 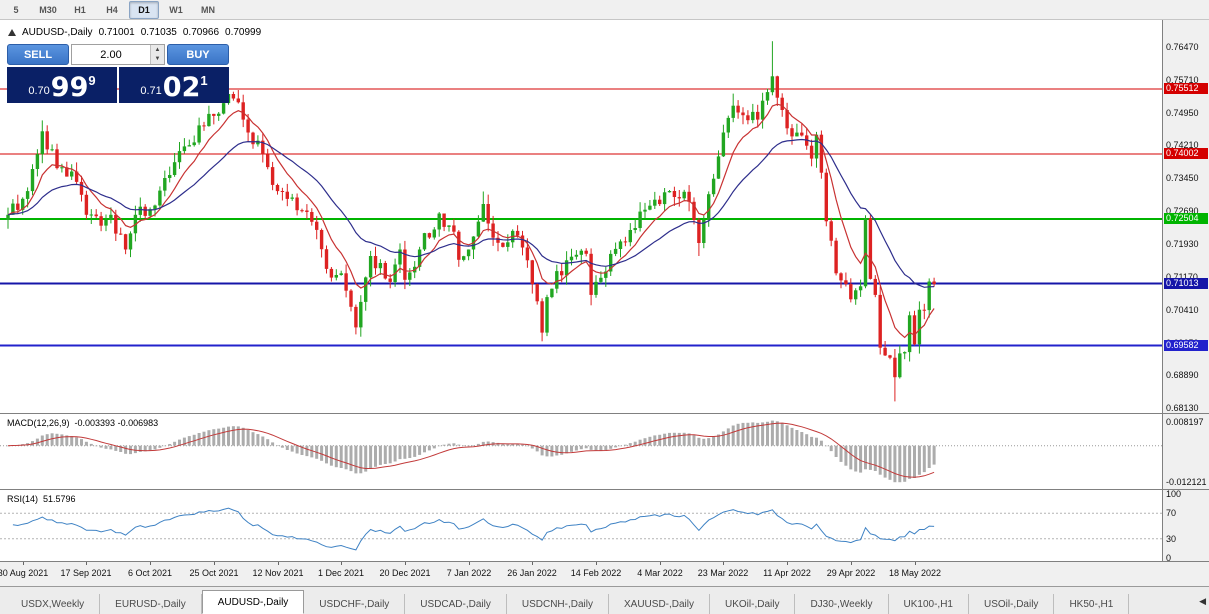 I want to click on chart-tab-10: USOil-,Daily, so click(x=1012, y=604).